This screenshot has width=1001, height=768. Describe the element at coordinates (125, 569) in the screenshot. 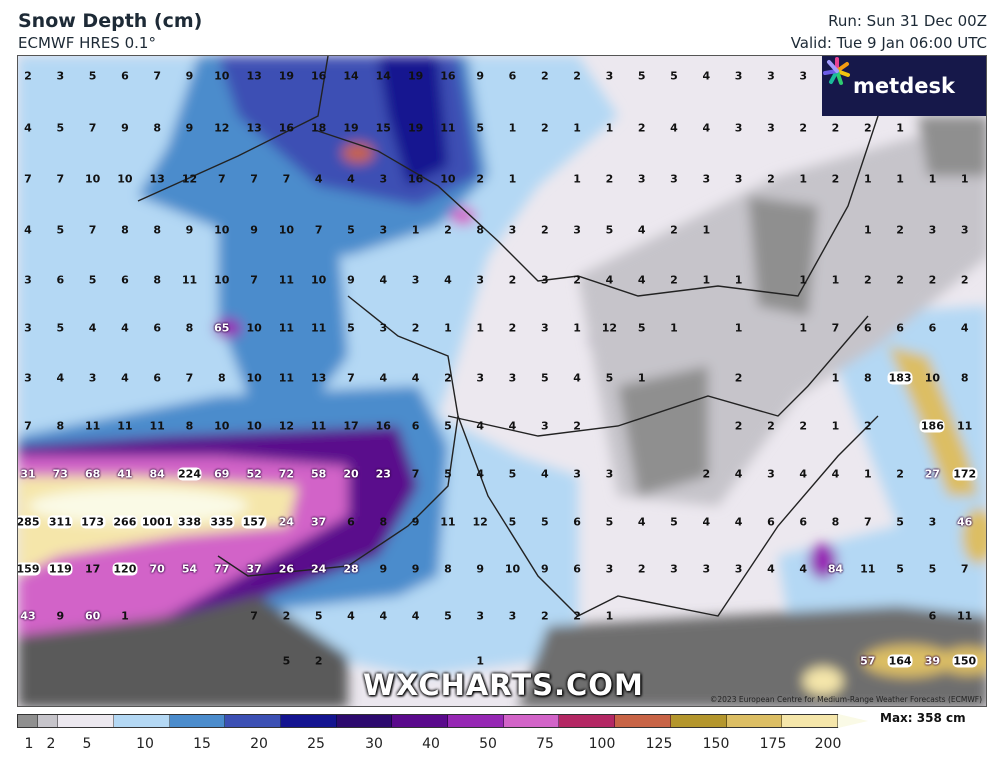

I see `grid-value: 120` at that location.